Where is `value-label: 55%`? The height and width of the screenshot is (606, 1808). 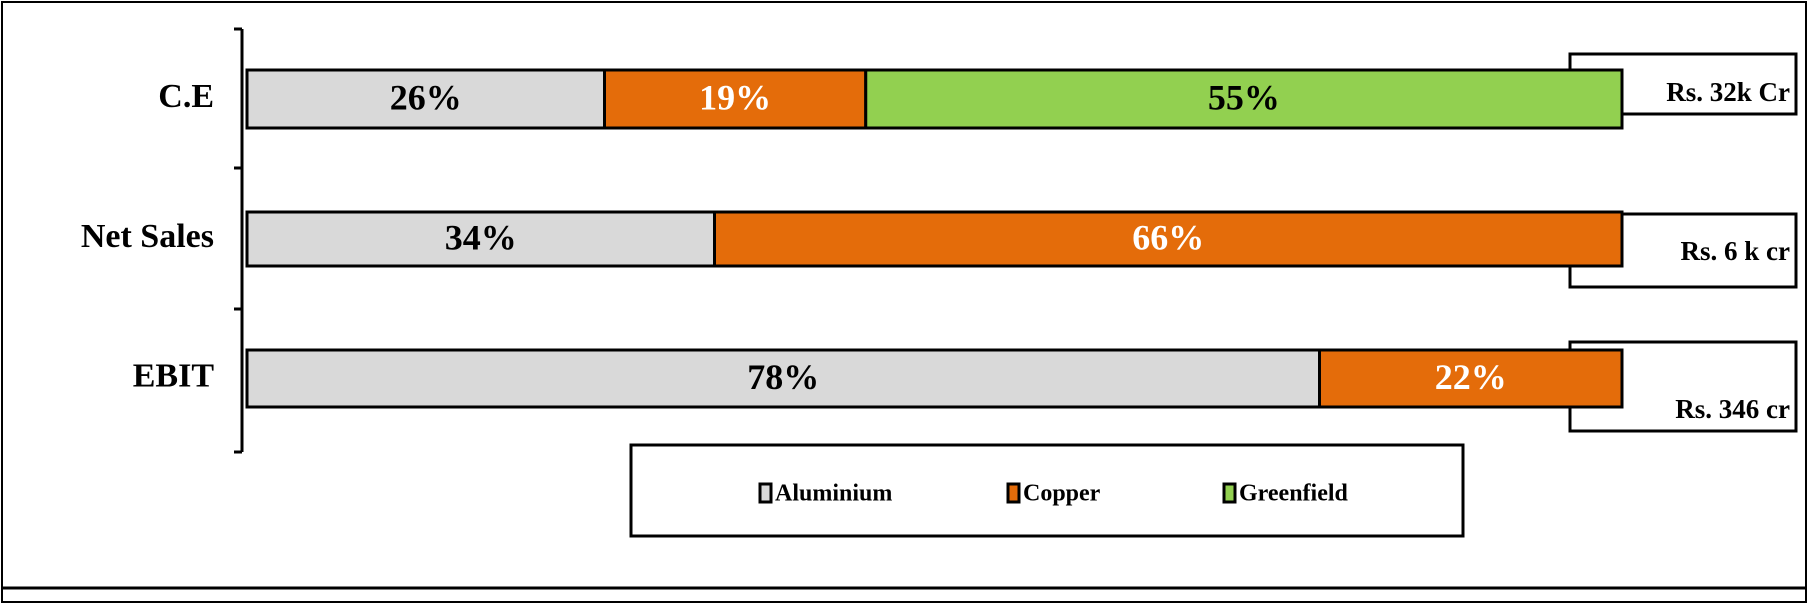
value-label: 55% is located at coordinates (1244, 97).